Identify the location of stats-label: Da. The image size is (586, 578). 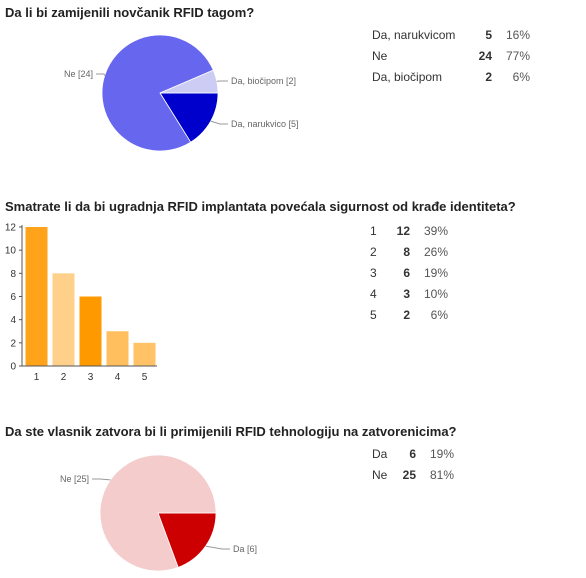
(380, 453).